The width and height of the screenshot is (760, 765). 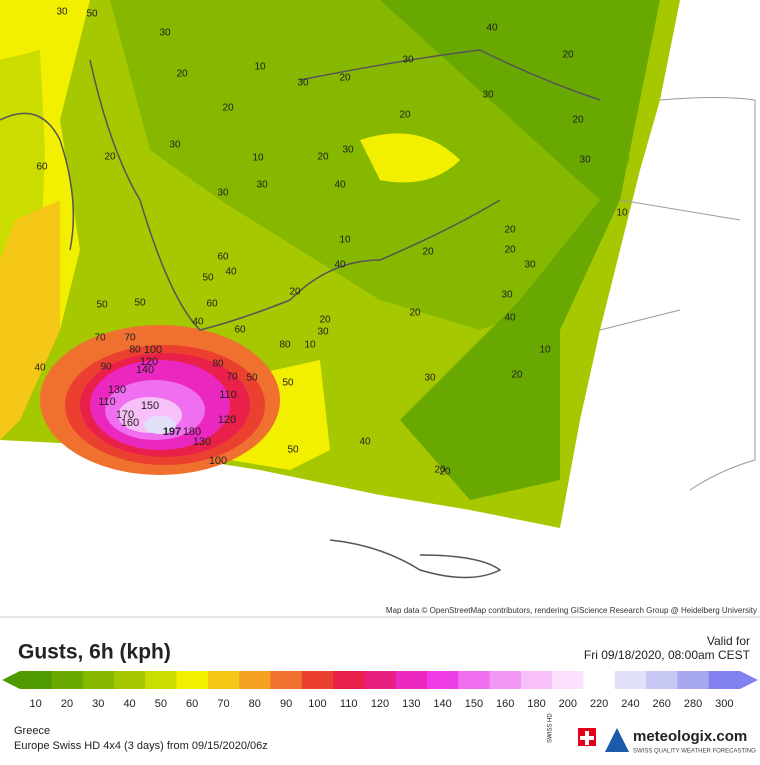 What do you see at coordinates (129, 704) in the screenshot?
I see `scale-label: 40` at bounding box center [129, 704].